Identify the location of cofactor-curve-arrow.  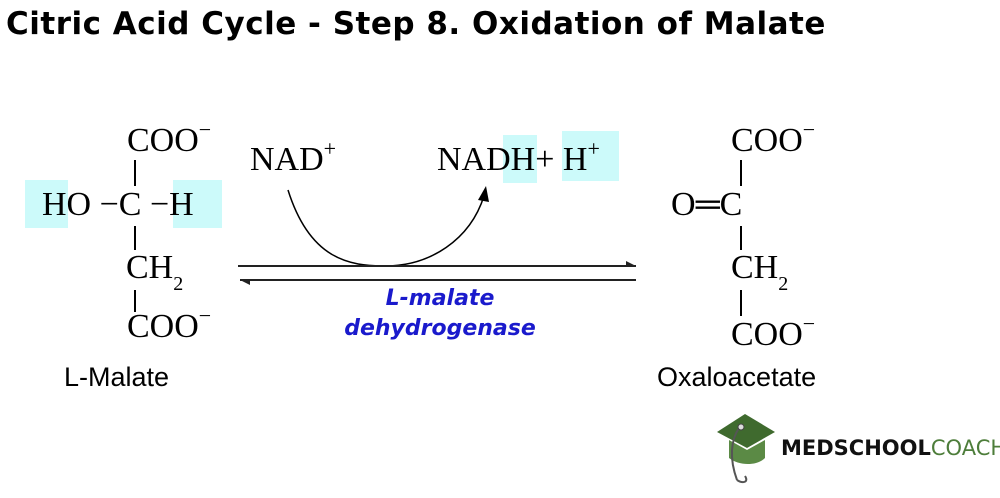
(386, 228).